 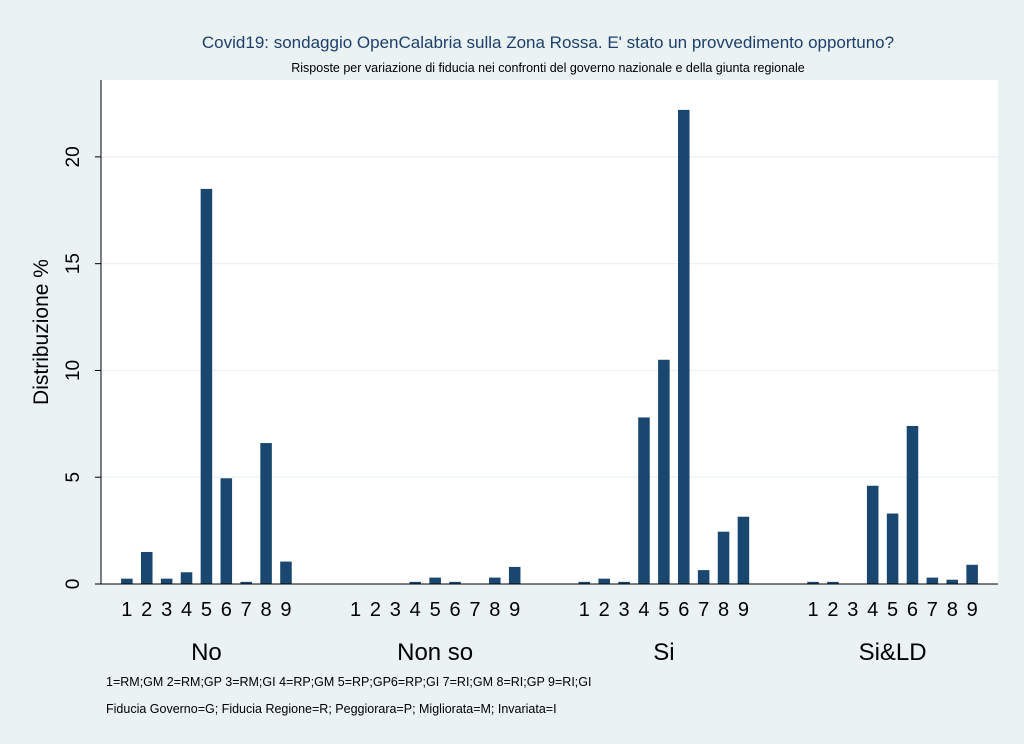 What do you see at coordinates (893, 652) in the screenshot?
I see `group-label: Si&LD` at bounding box center [893, 652].